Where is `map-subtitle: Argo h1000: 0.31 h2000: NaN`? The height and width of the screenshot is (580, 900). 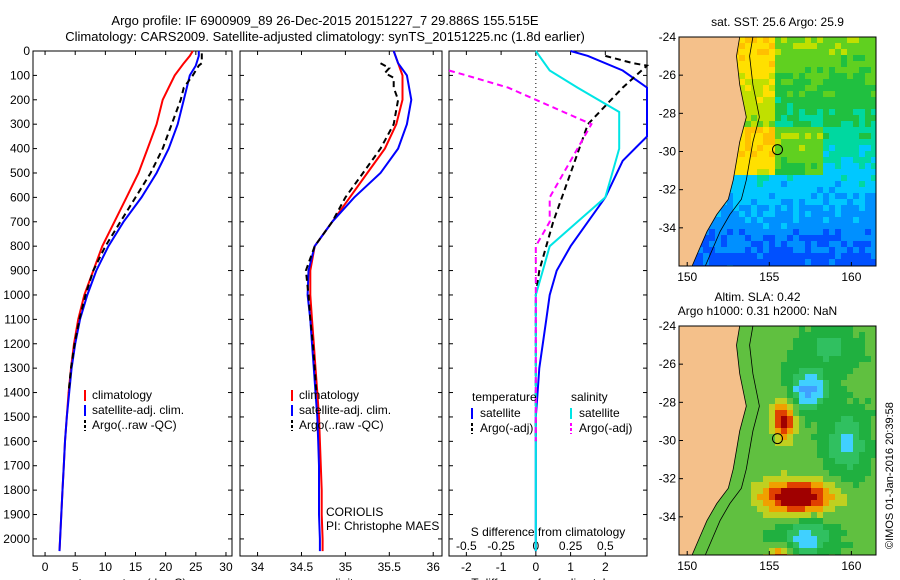 map-subtitle: Argo h1000: 0.31 h2000: NaN is located at coordinates (757, 311).